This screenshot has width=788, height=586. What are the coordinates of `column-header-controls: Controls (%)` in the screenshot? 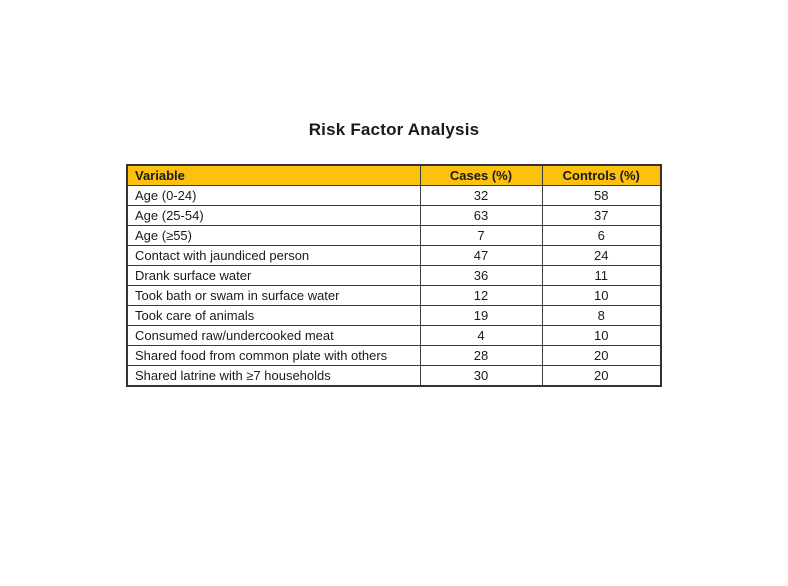 It's located at (601, 175).